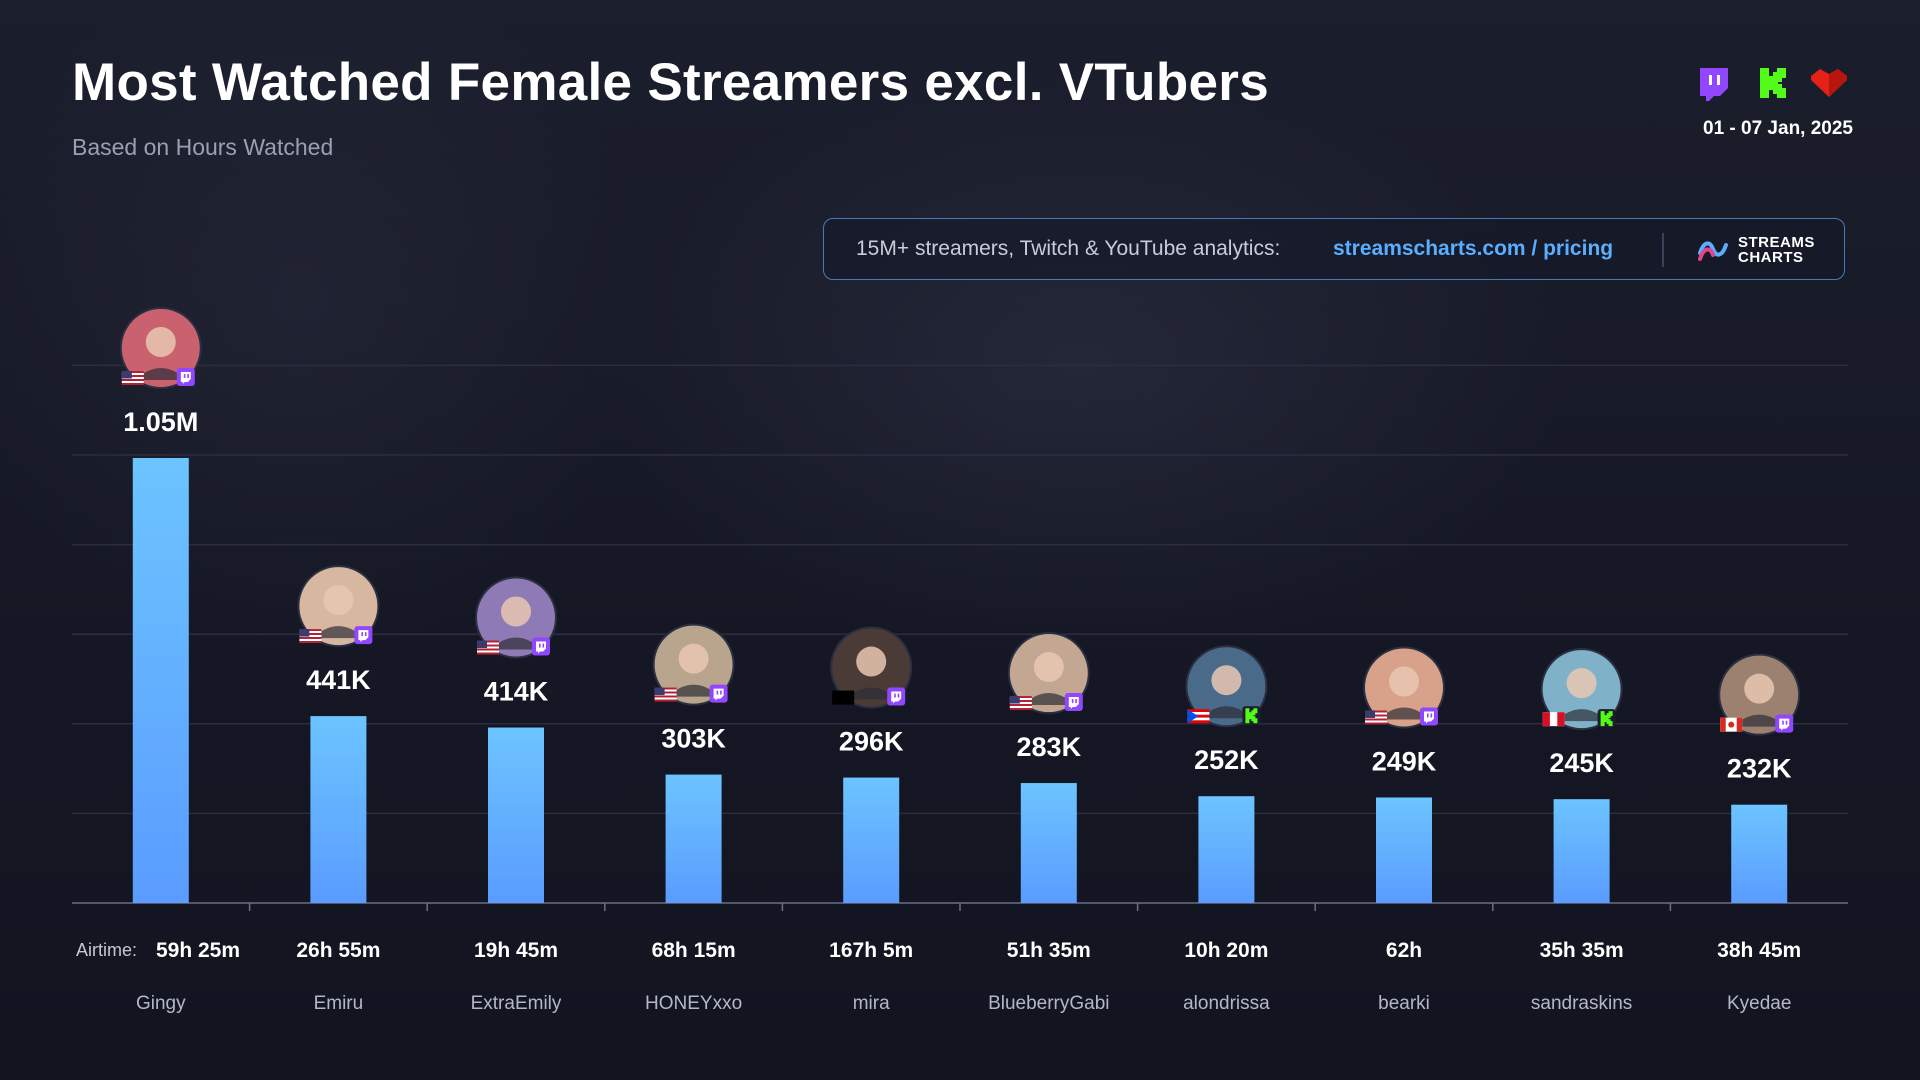 The height and width of the screenshot is (1080, 1920). What do you see at coordinates (1714, 84) in the screenshot?
I see `twitch-icon` at bounding box center [1714, 84].